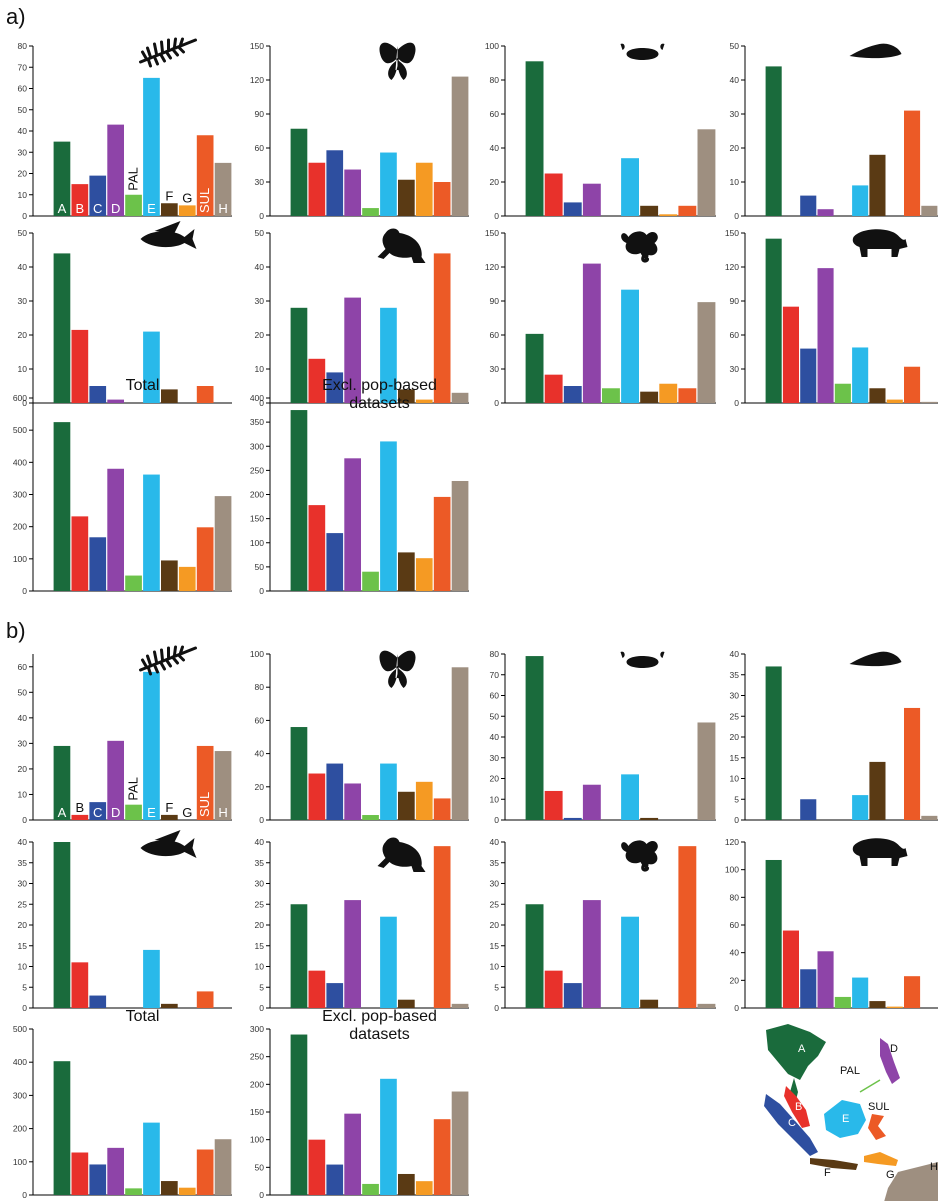 Image resolution: width=938 pixels, height=1201 pixels. Describe the element at coordinates (792, 1123) in the screenshot. I see `map-label-c: C` at that location.